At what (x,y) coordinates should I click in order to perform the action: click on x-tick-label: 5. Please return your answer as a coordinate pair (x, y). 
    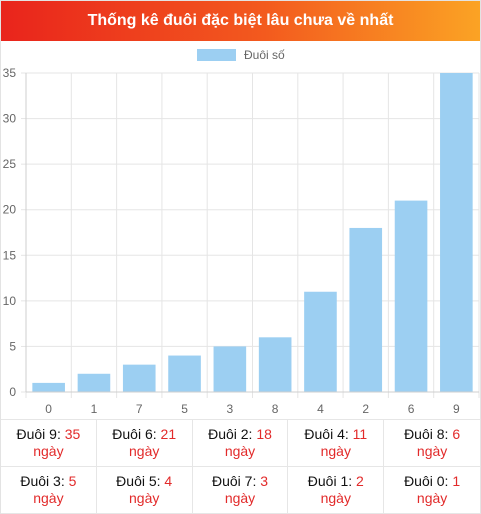
    Looking at the image, I should click on (184, 409).